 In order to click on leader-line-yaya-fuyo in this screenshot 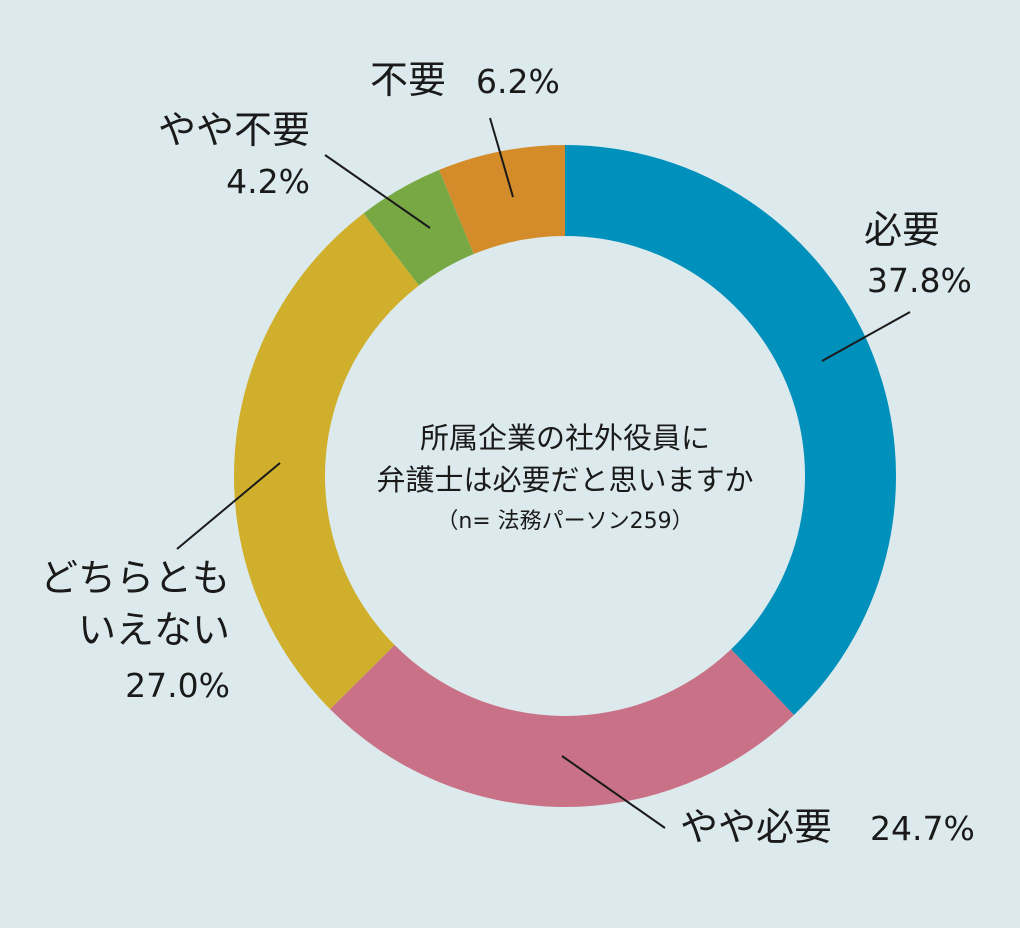, I will do `click(377, 191)`.